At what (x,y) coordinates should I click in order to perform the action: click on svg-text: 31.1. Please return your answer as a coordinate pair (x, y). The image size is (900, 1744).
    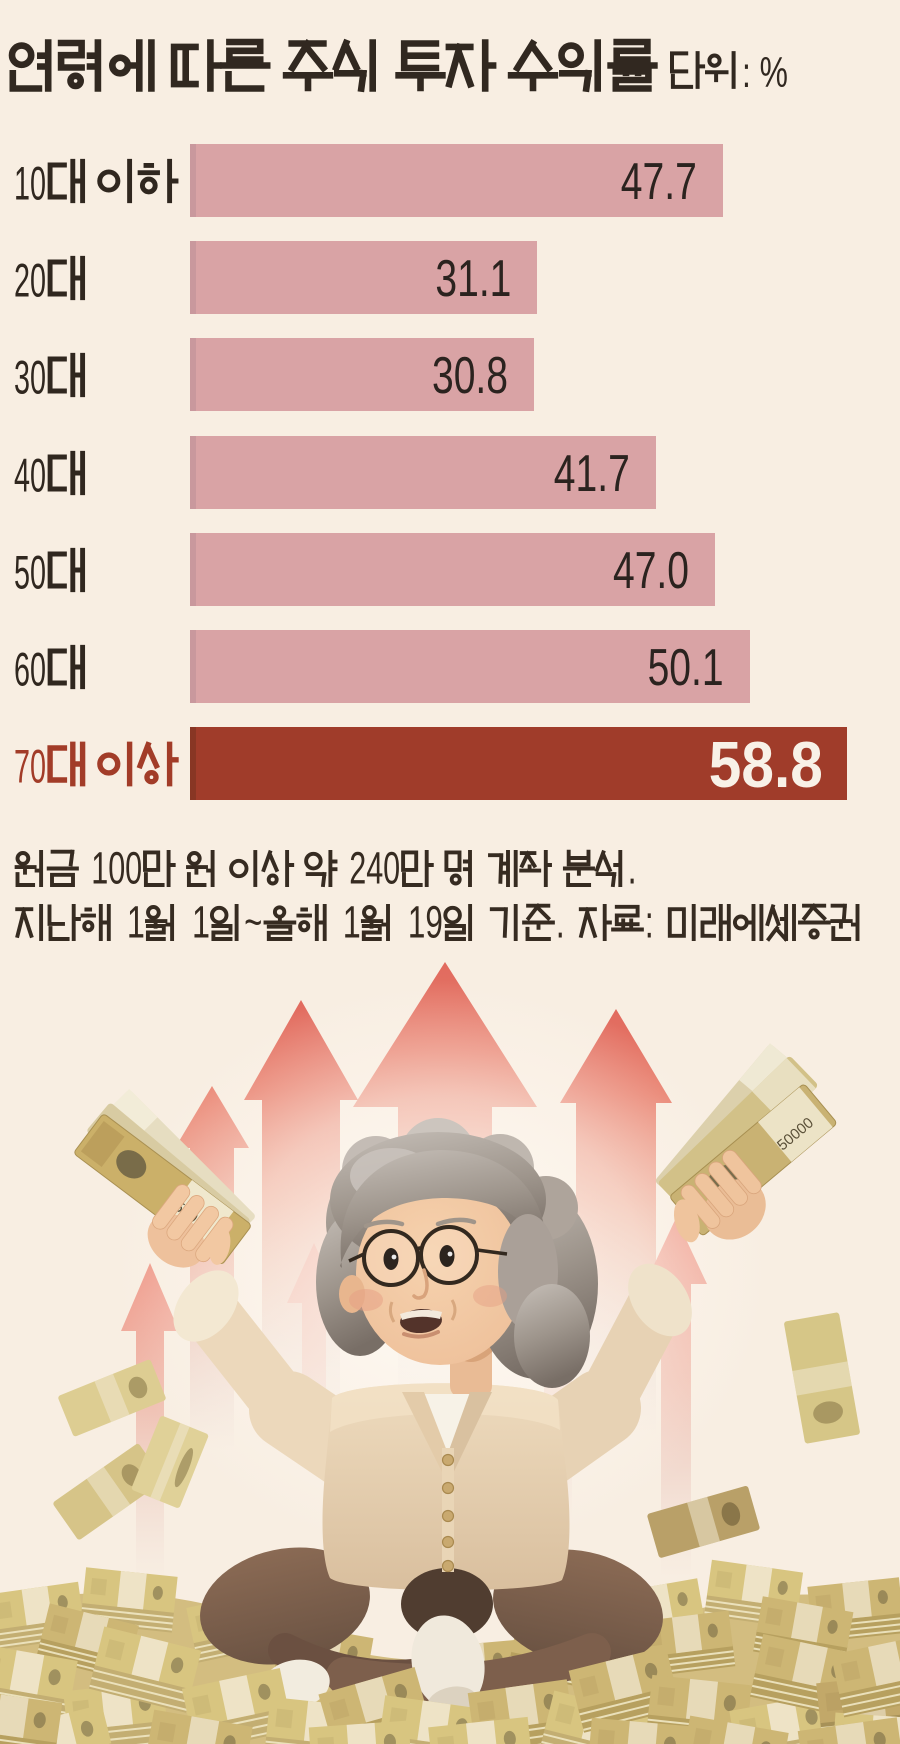
    Looking at the image, I should click on (473, 279).